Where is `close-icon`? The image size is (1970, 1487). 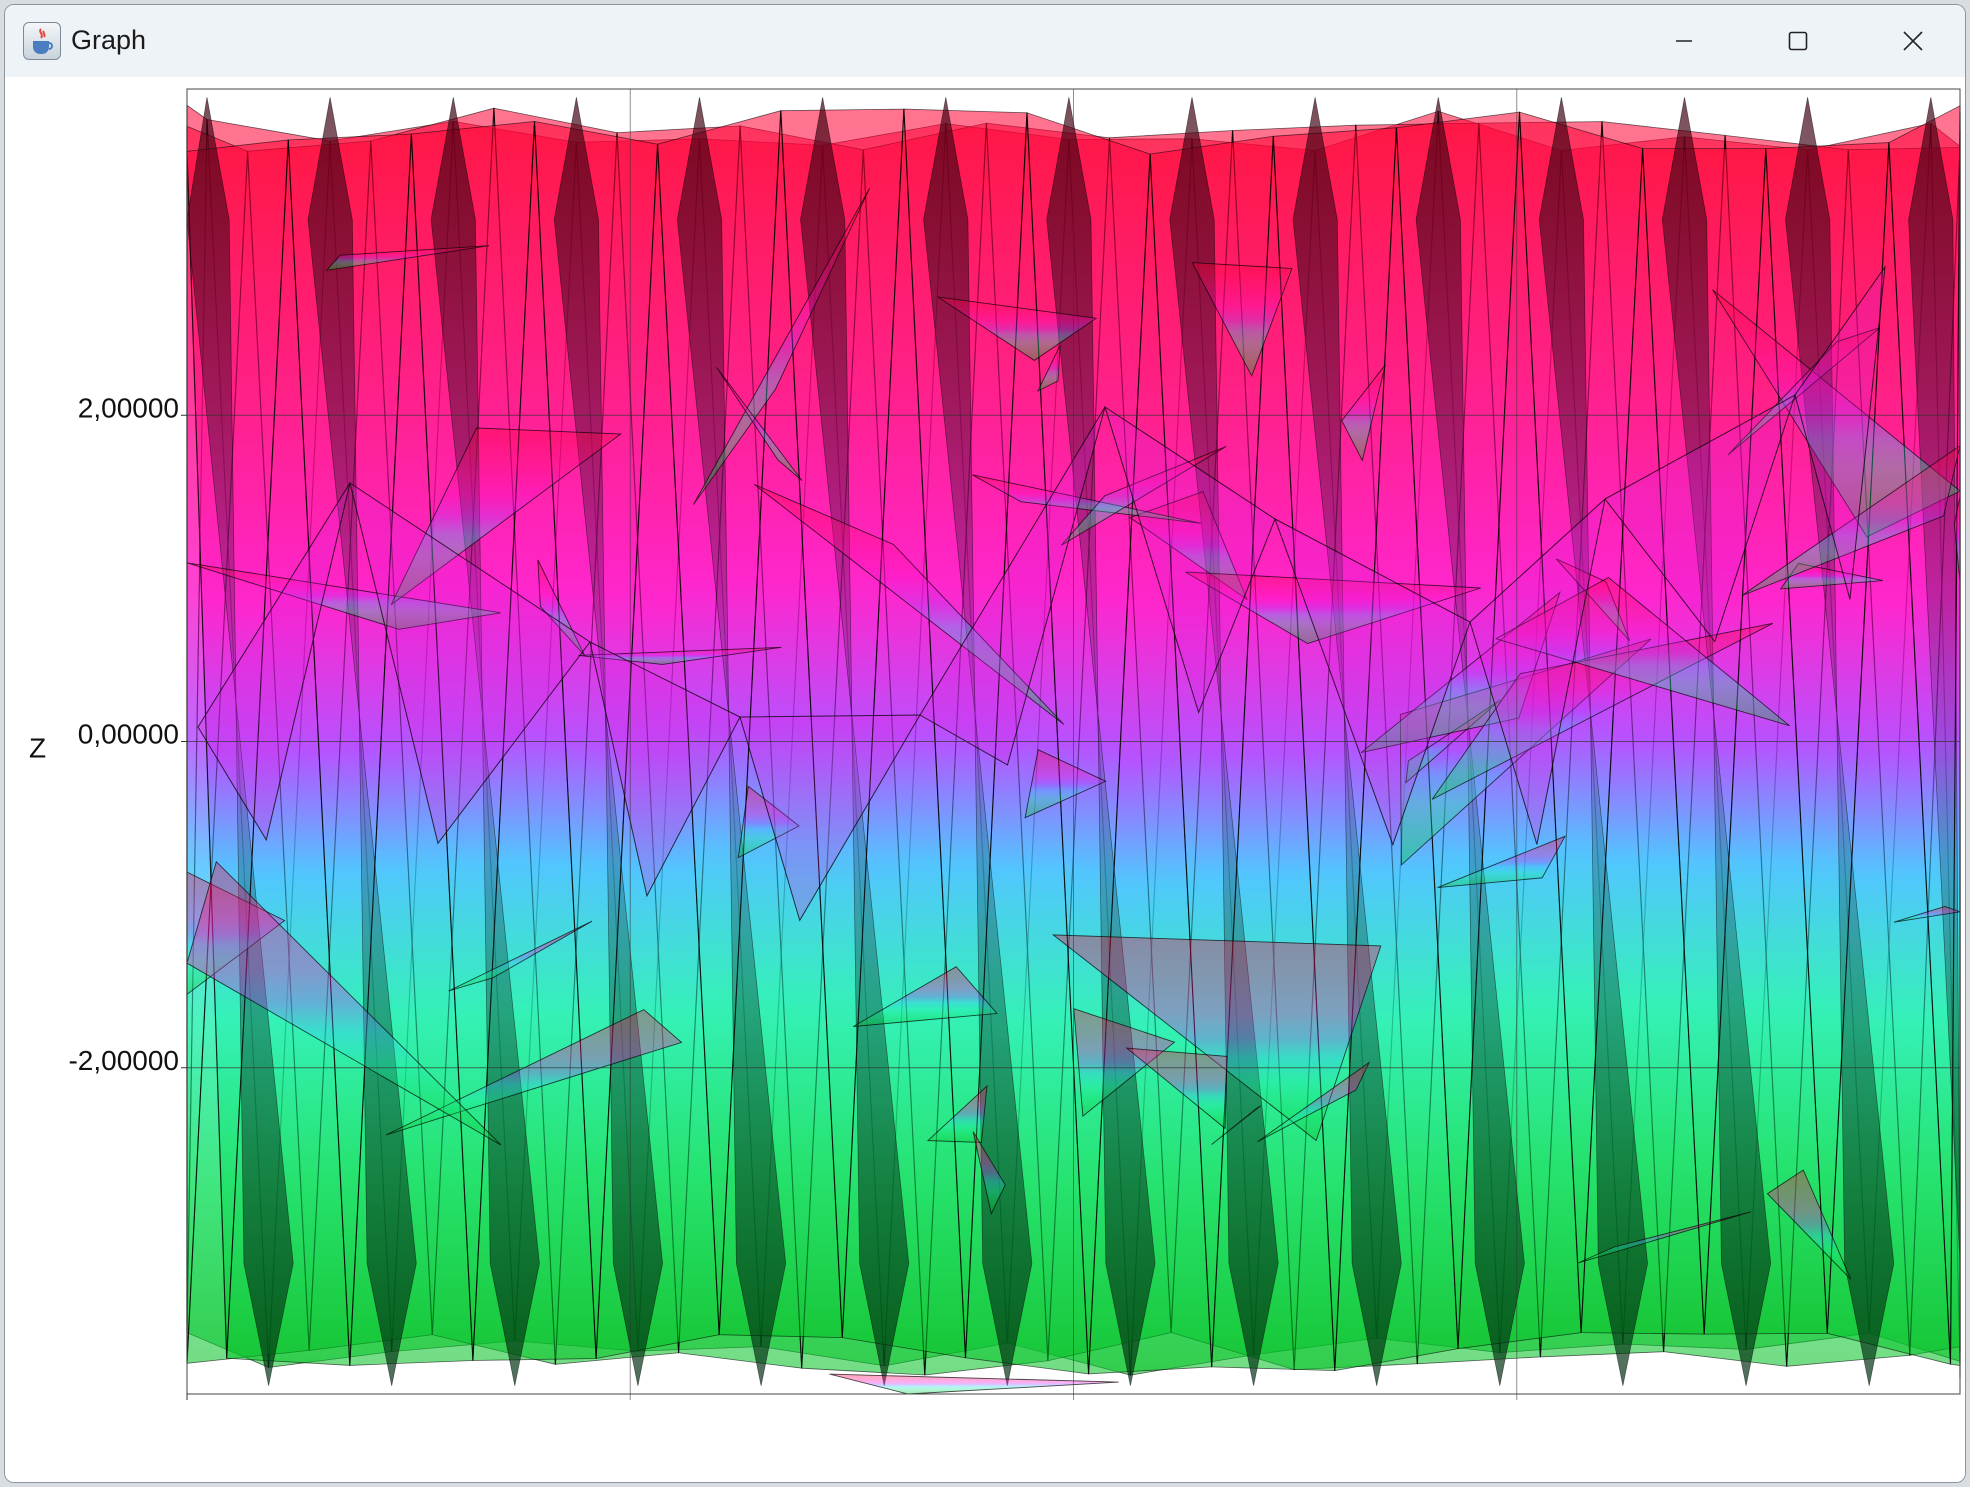
close-icon is located at coordinates (1913, 41).